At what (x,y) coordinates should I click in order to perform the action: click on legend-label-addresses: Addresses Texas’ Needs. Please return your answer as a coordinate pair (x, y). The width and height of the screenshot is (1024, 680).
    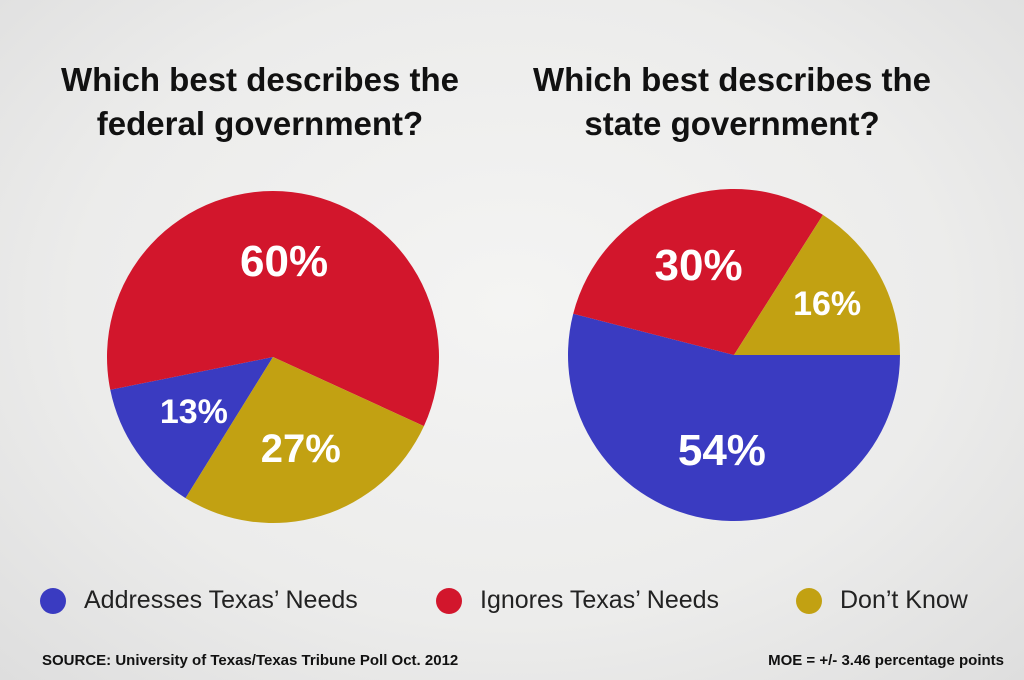
    Looking at the image, I should click on (221, 600).